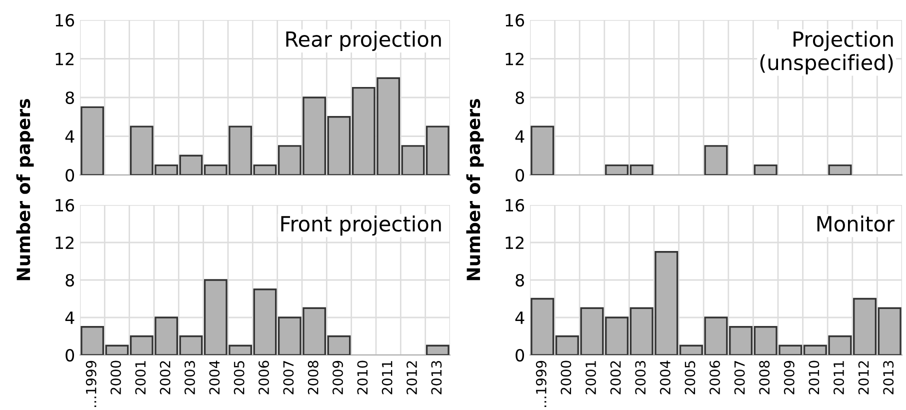  What do you see at coordinates (361, 226) in the screenshot?
I see `chart-title: Front projection` at bounding box center [361, 226].